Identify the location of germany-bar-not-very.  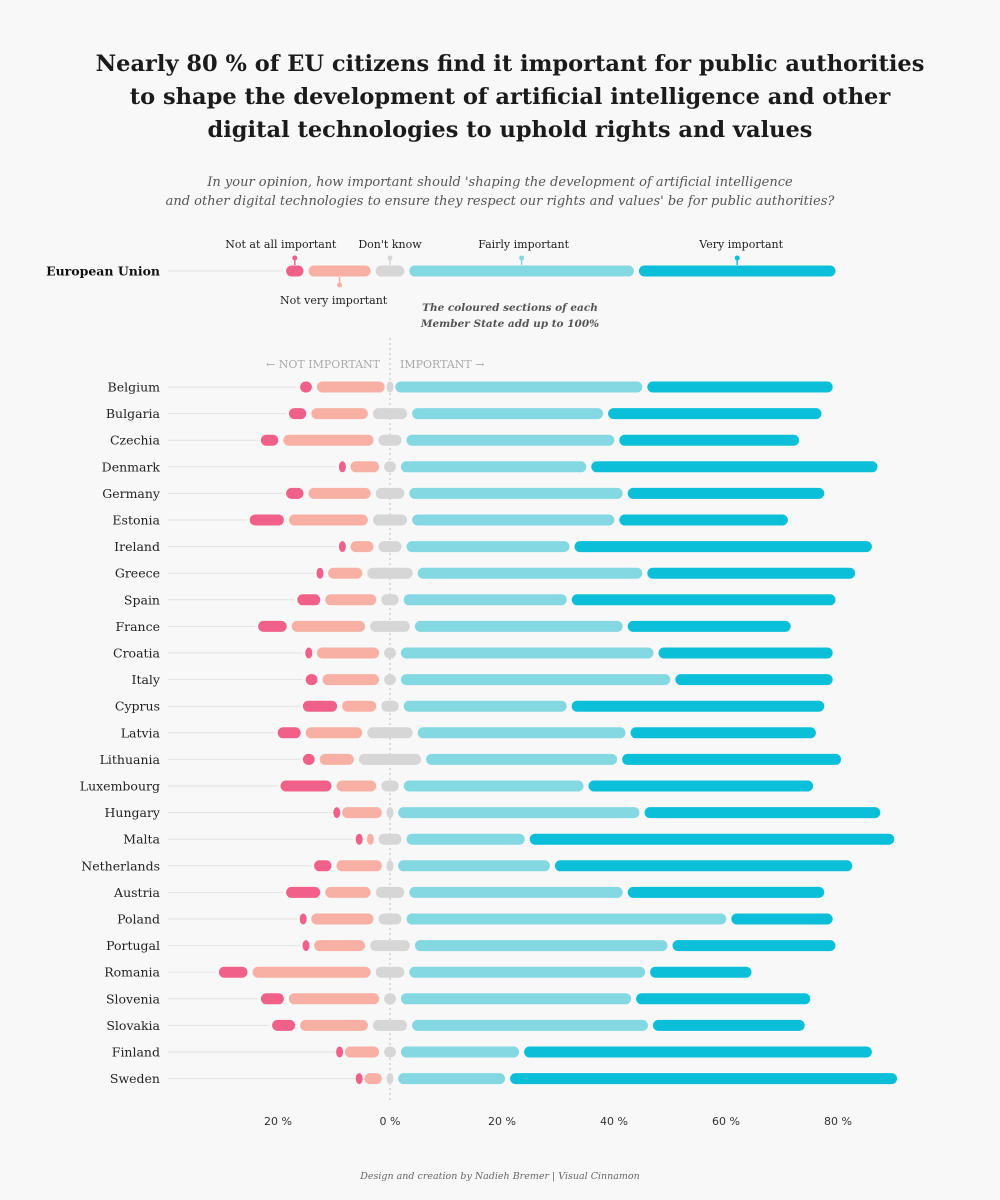
(339, 493).